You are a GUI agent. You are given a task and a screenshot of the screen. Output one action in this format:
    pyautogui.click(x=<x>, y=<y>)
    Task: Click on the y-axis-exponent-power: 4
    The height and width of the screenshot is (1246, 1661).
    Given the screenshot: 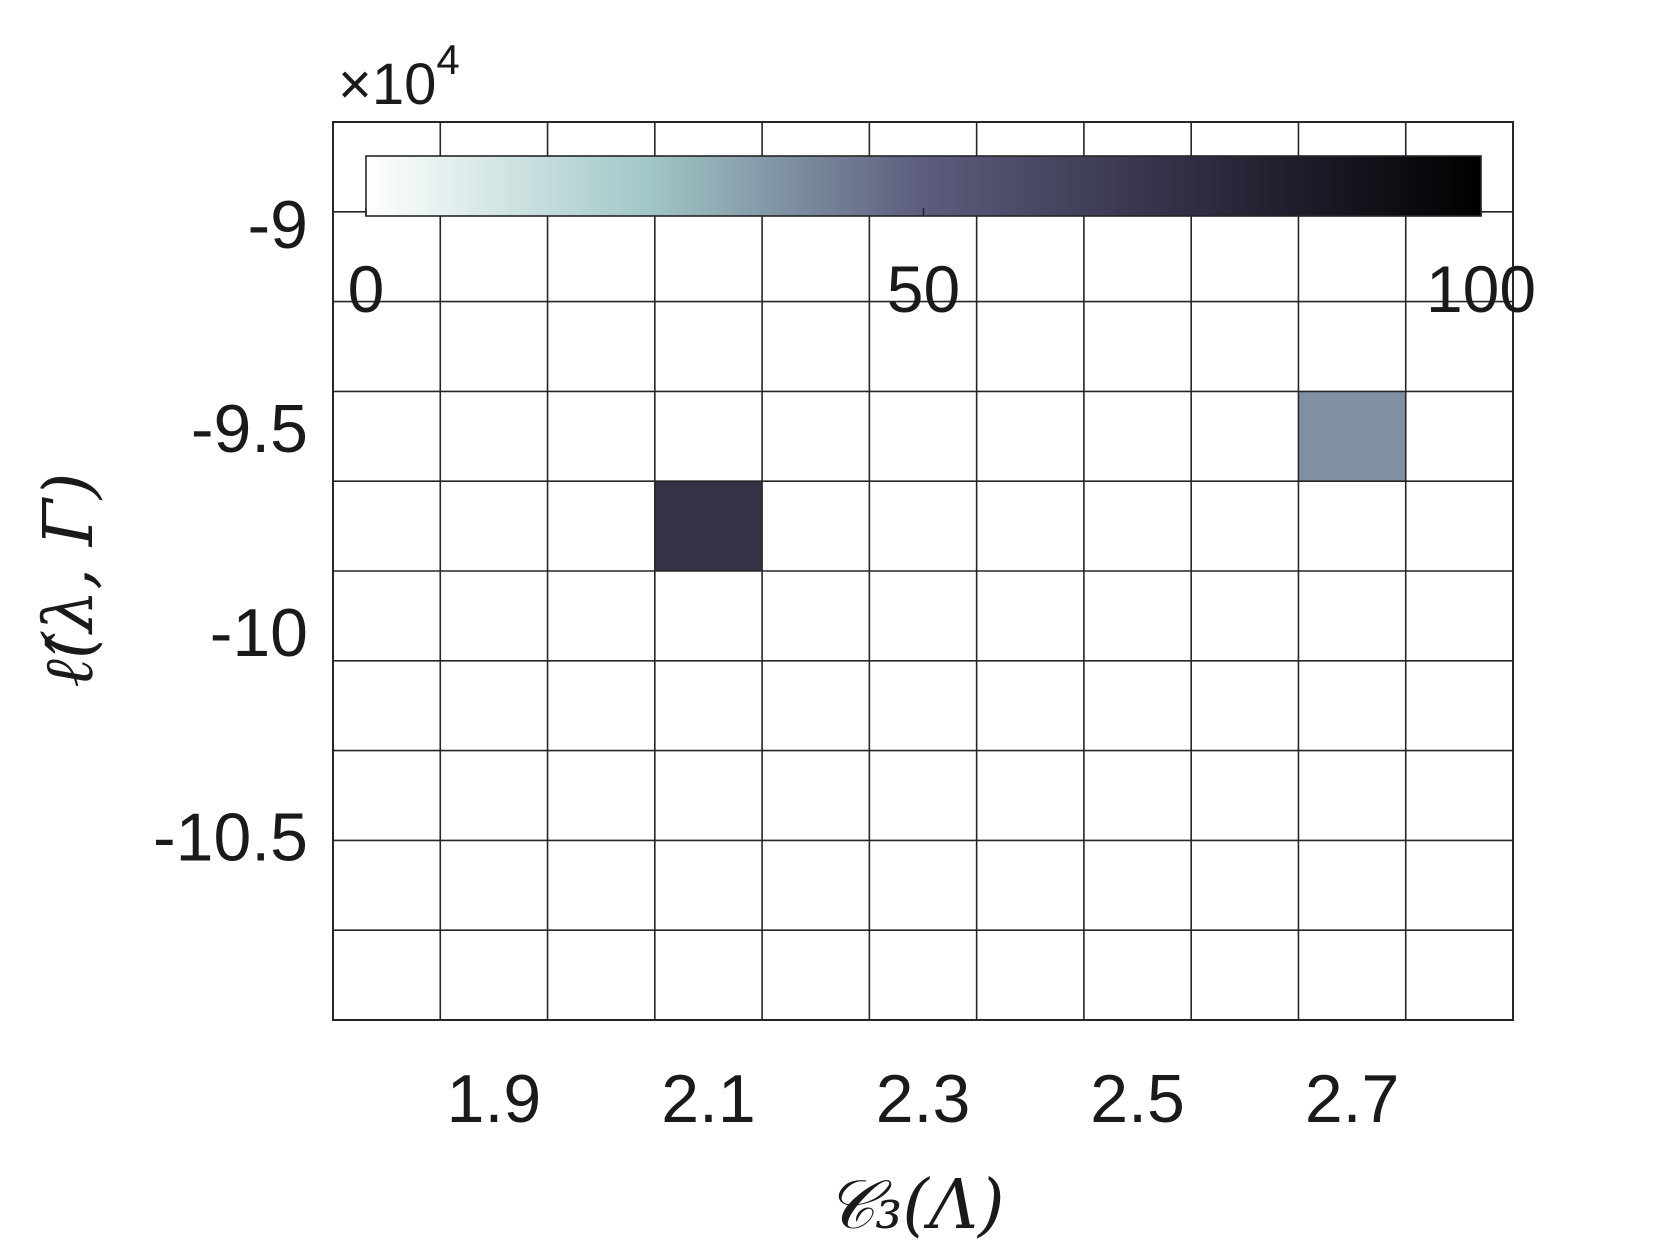 What is the action you would take?
    pyautogui.click(x=447, y=59)
    